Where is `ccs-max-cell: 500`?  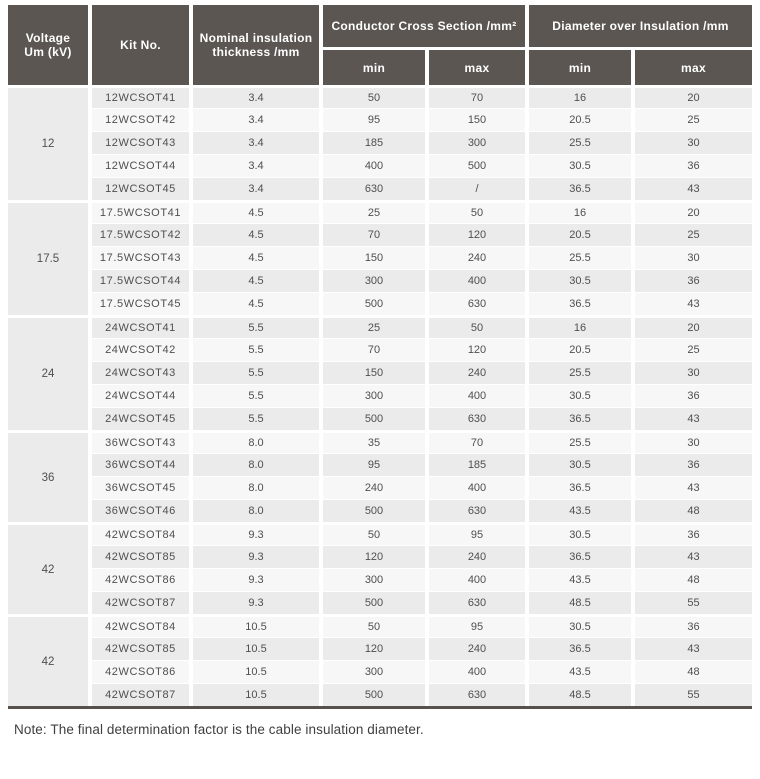
ccs-max-cell: 500 is located at coordinates (475, 165).